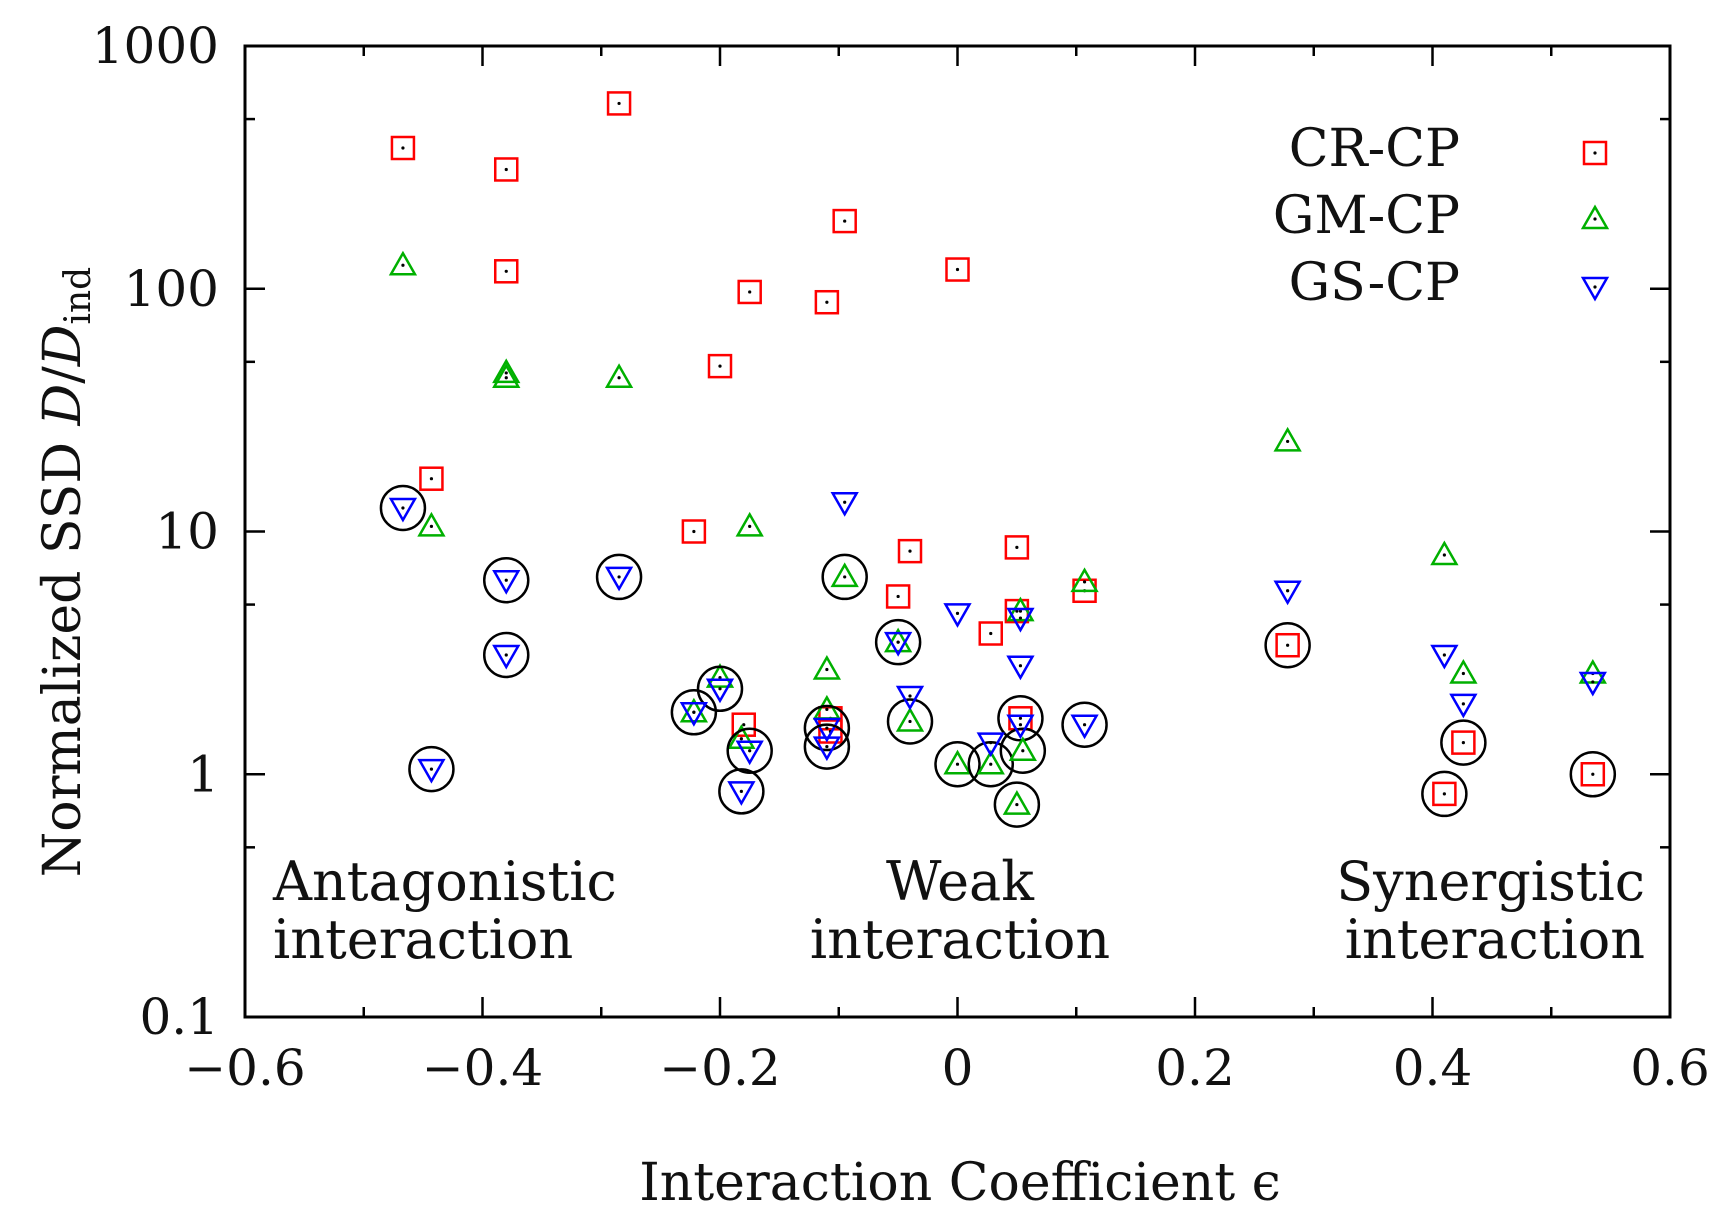  Describe the element at coordinates (444, 881) in the screenshot. I see `region-antagonistic-line1: Antagonistic` at that location.